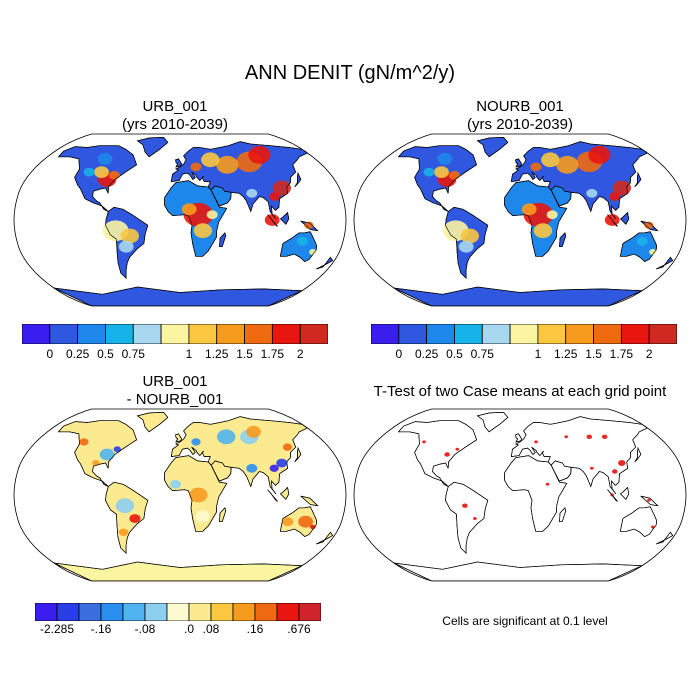 This screenshot has width=700, height=700. I want to click on colorbar-tick-label: .0, so click(189, 629).